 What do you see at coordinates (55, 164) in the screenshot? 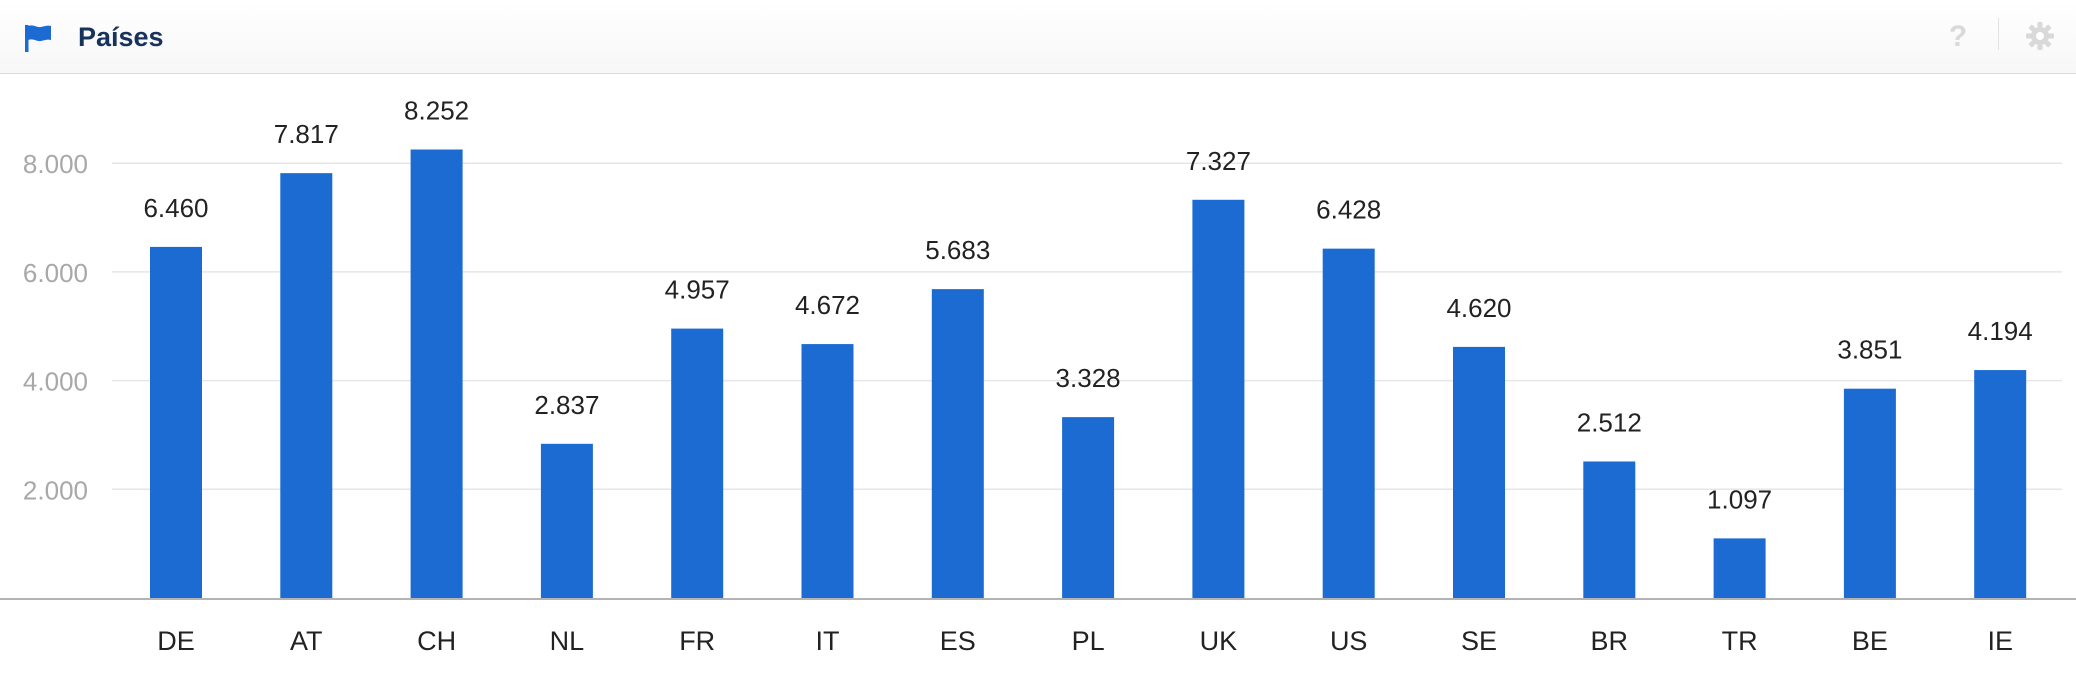
I see `y-tick-label: 8.000` at bounding box center [55, 164].